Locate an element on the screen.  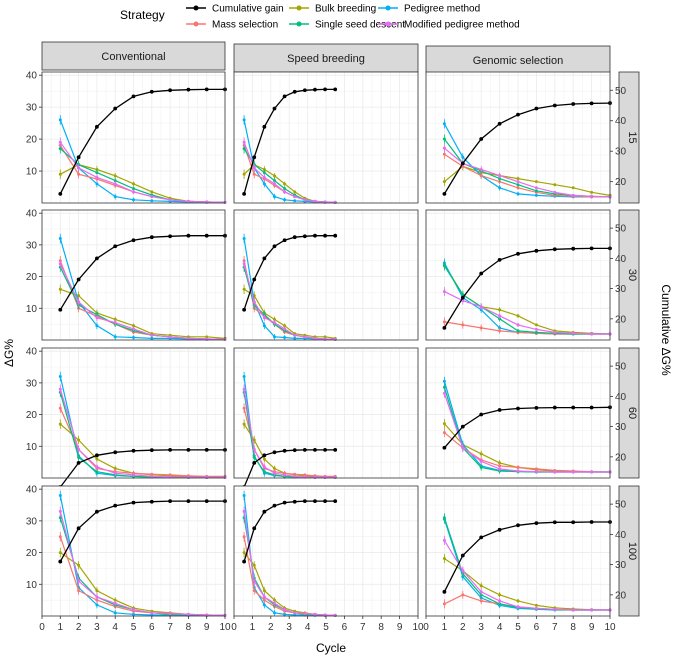
legend-mass-selection-marker is located at coordinates (196, 24).